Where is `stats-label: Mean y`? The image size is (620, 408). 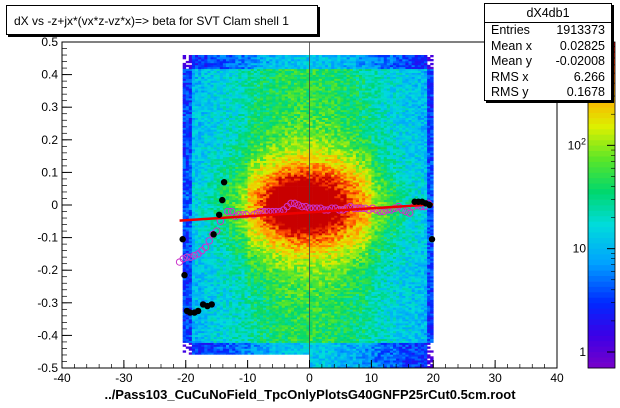
stats-label: Mean y is located at coordinates (511, 62).